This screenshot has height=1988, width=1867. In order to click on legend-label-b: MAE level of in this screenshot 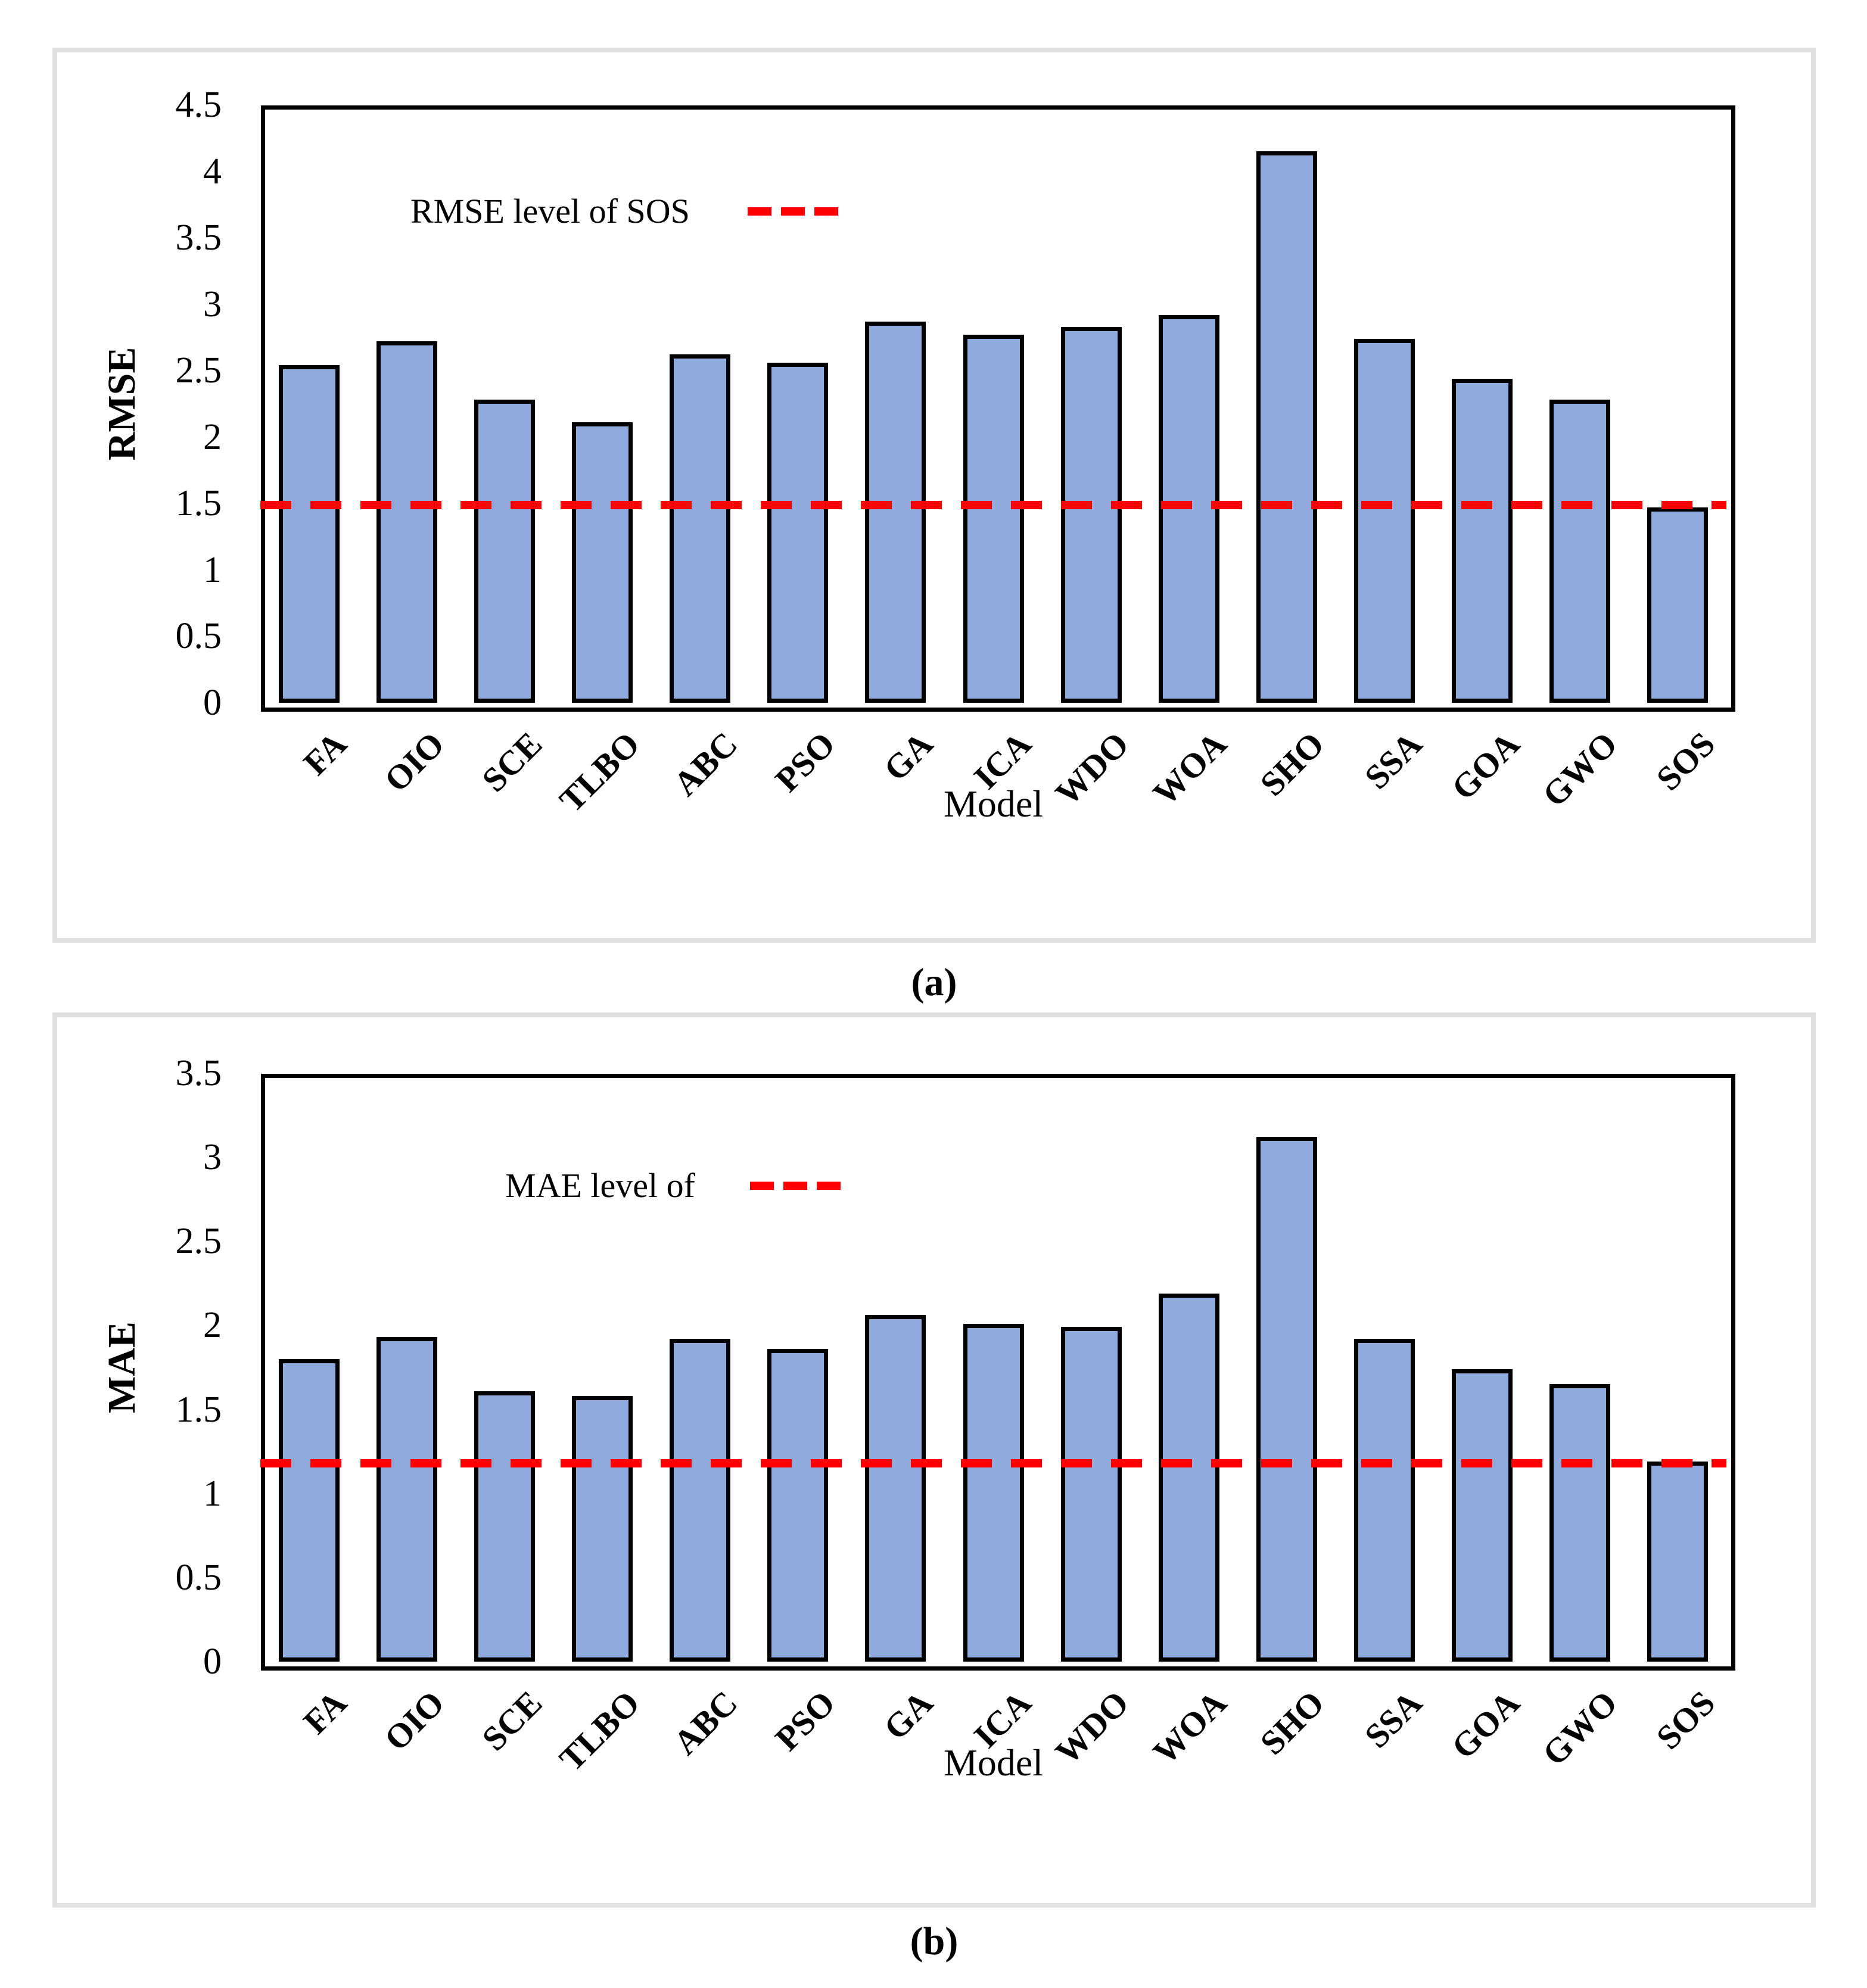, I will do `click(600, 1185)`.